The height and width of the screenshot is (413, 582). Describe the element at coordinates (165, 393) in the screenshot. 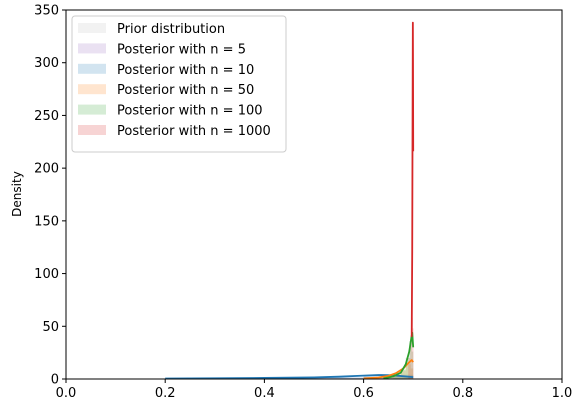

I see `x-tick-label: 0.2` at that location.